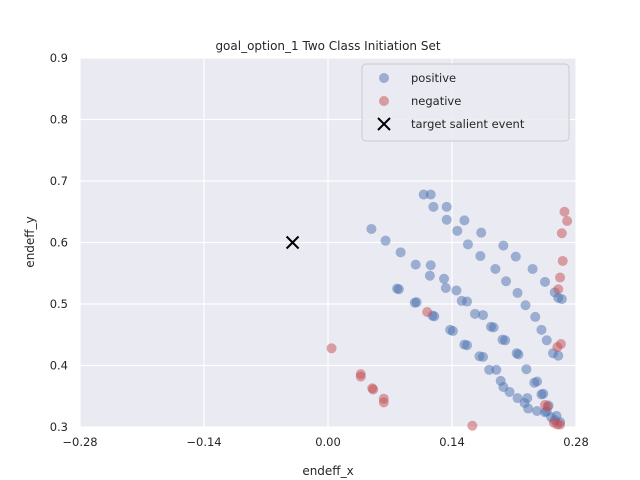 This screenshot has width=640, height=480. I want to click on legend-label-negative: negative, so click(436, 101).